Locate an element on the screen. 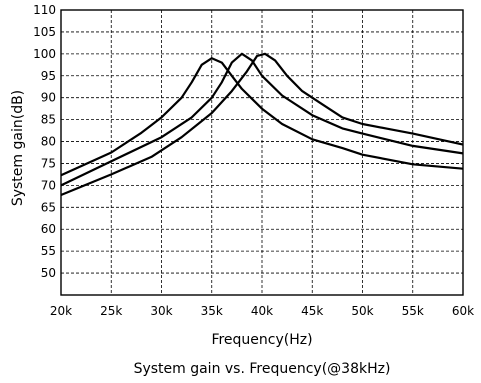 The height and width of the screenshot is (383, 481). x-tick-label: 60k is located at coordinates (463, 311).